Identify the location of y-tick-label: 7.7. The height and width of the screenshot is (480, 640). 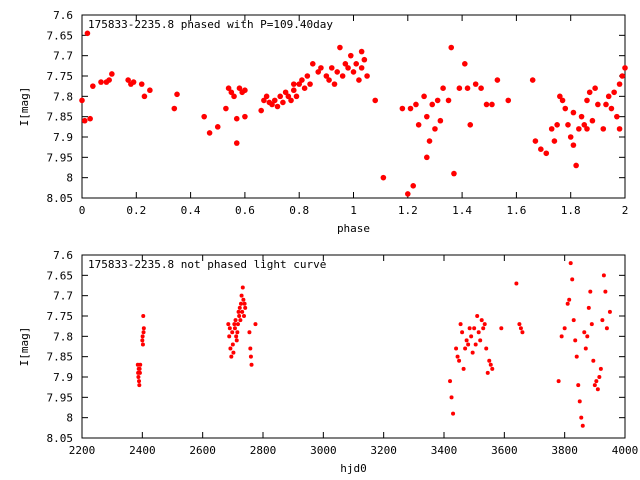
(63, 296).